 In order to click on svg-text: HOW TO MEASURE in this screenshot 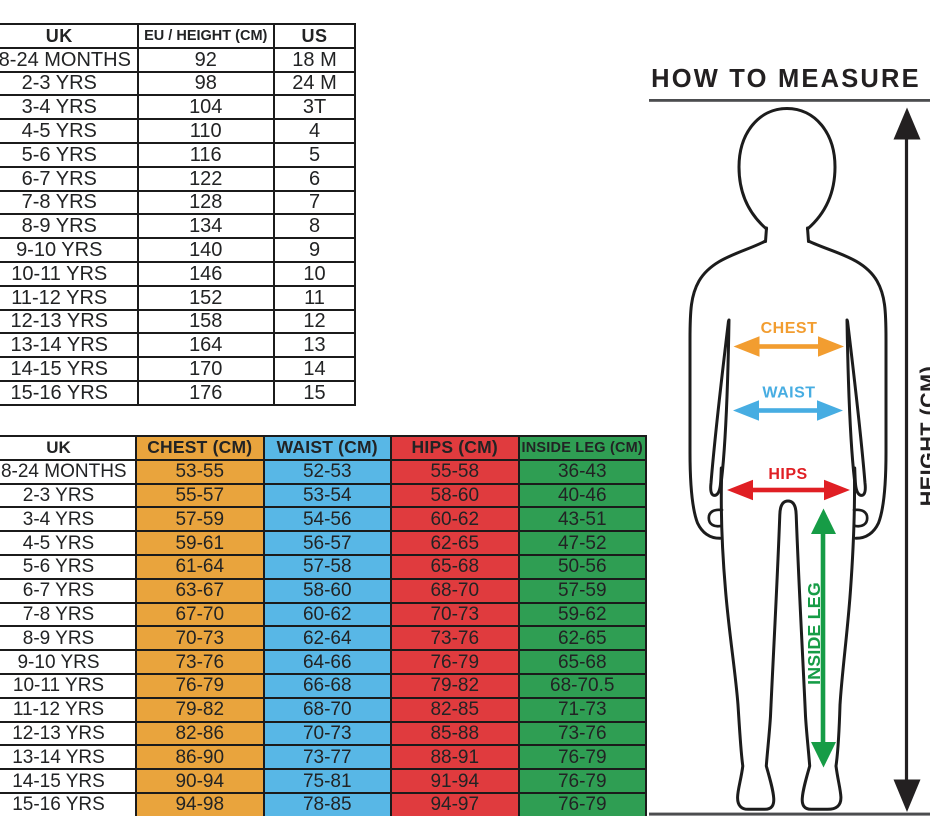, I will do `click(786, 79)`.